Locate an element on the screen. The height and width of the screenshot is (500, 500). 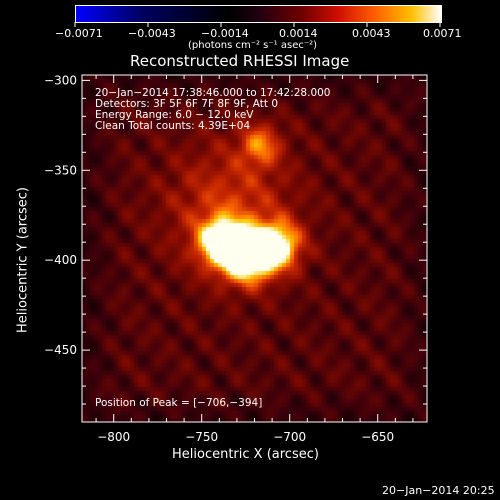
x-tick-label: −800 is located at coordinates (113, 437).